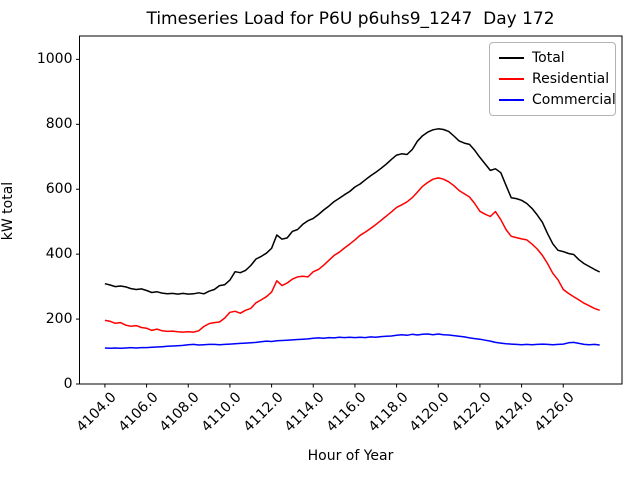  Describe the element at coordinates (59, 254) in the screenshot. I see `y-tick-label: 400` at that location.